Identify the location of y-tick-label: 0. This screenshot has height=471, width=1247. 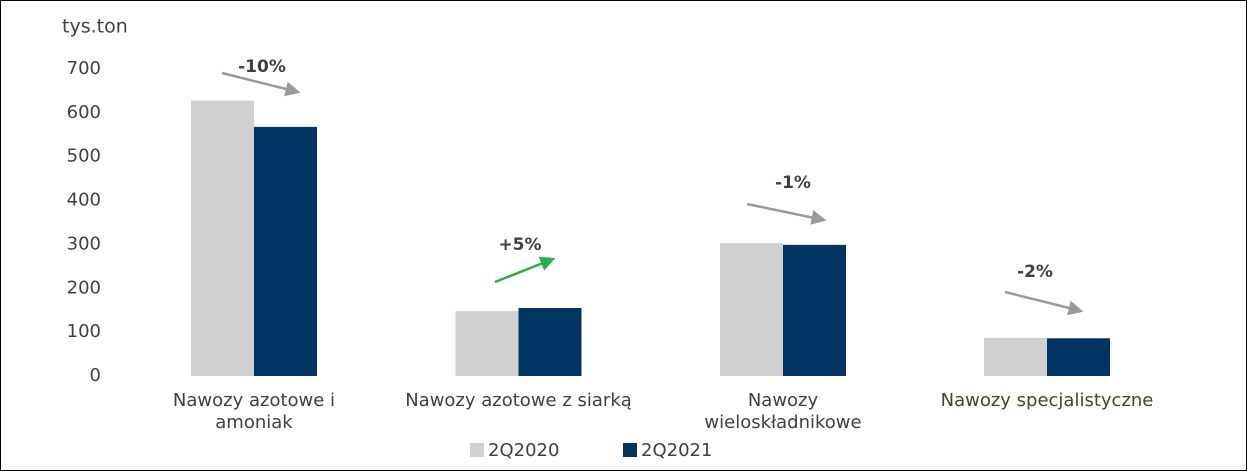
(95, 375).